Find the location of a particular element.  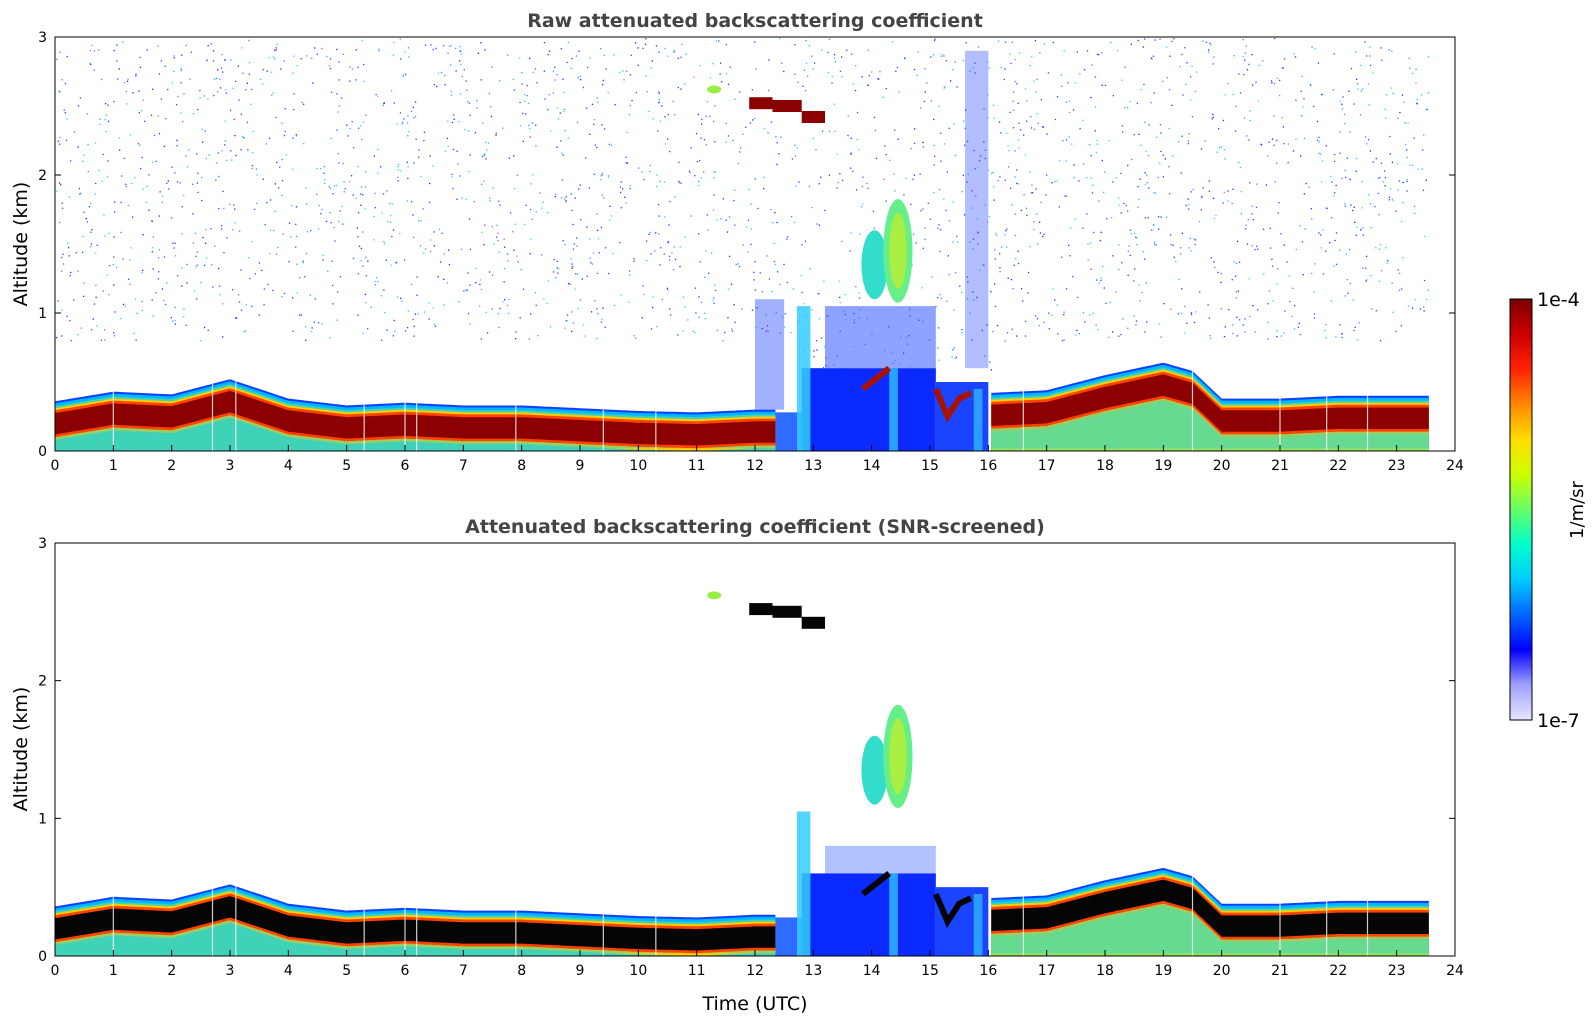

bottom-chart-x-tick-label: 1 is located at coordinates (113, 971).